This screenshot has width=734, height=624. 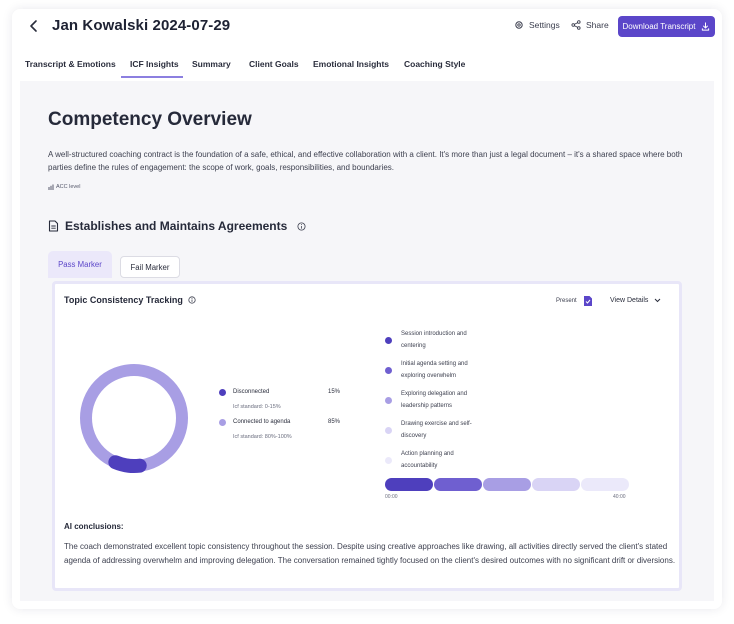 What do you see at coordinates (150, 119) in the screenshot?
I see `competency-overview-title: Competency Overview` at bounding box center [150, 119].